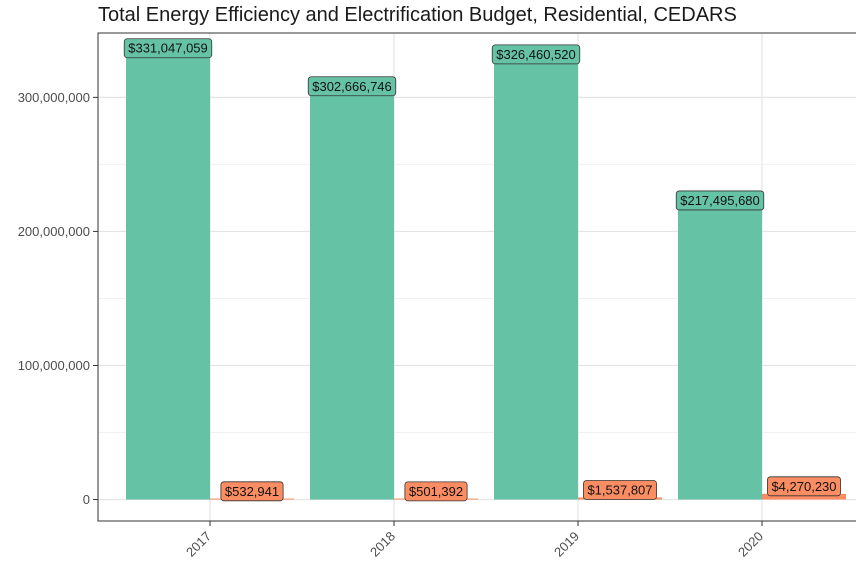  I want to click on data-label: $302,666,746, so click(352, 86).